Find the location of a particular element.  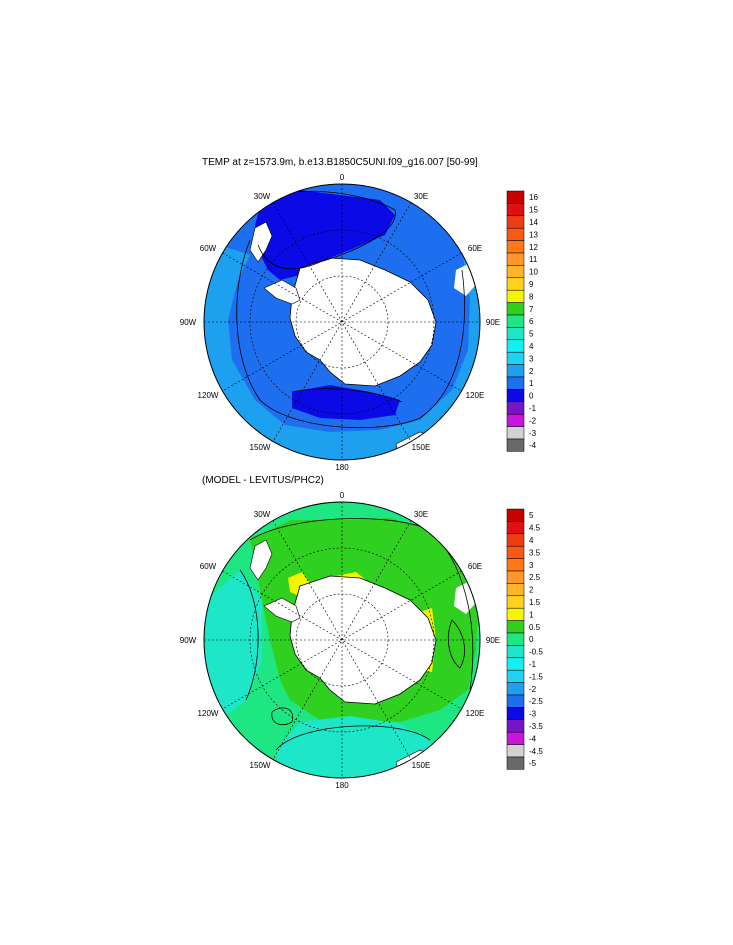

colorbar-label: -3.5 is located at coordinates (536, 726).